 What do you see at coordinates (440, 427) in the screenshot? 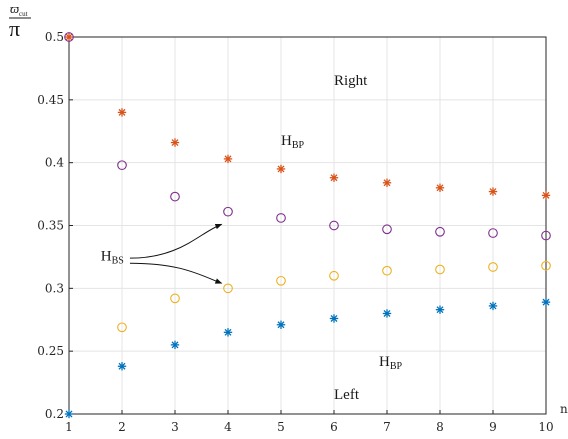
I see `x-tick-label: 8` at bounding box center [440, 427].